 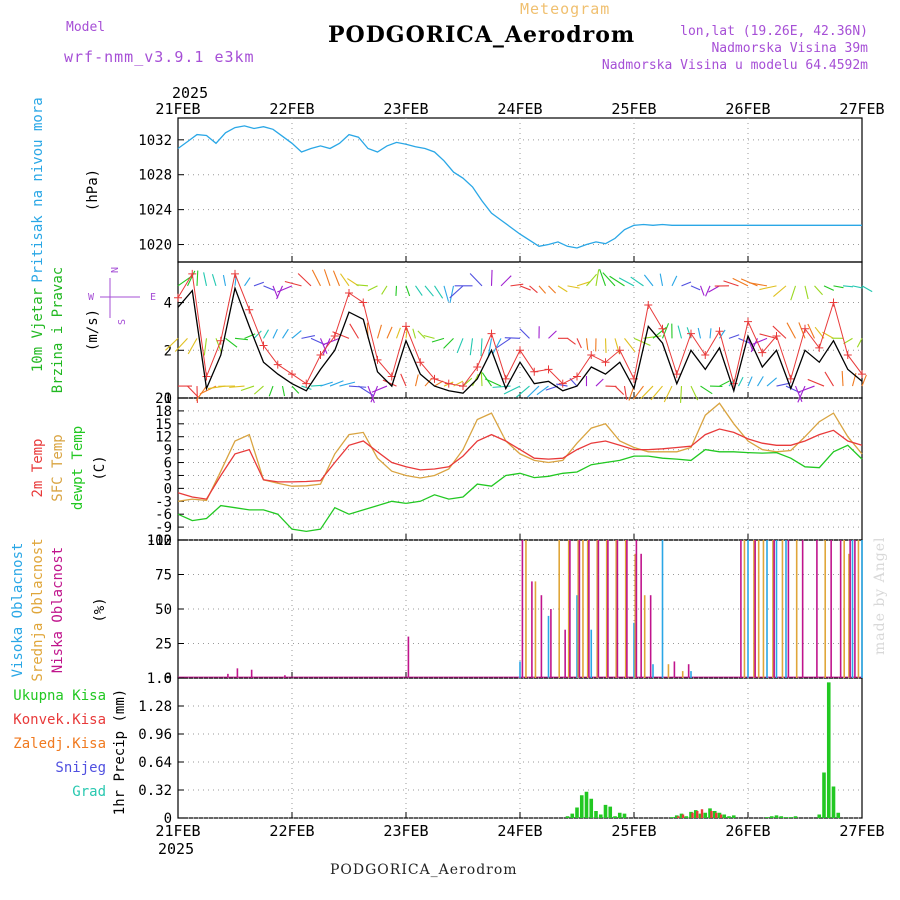 I want to click on y-tick-label-p2: 18, so click(x=163, y=412).